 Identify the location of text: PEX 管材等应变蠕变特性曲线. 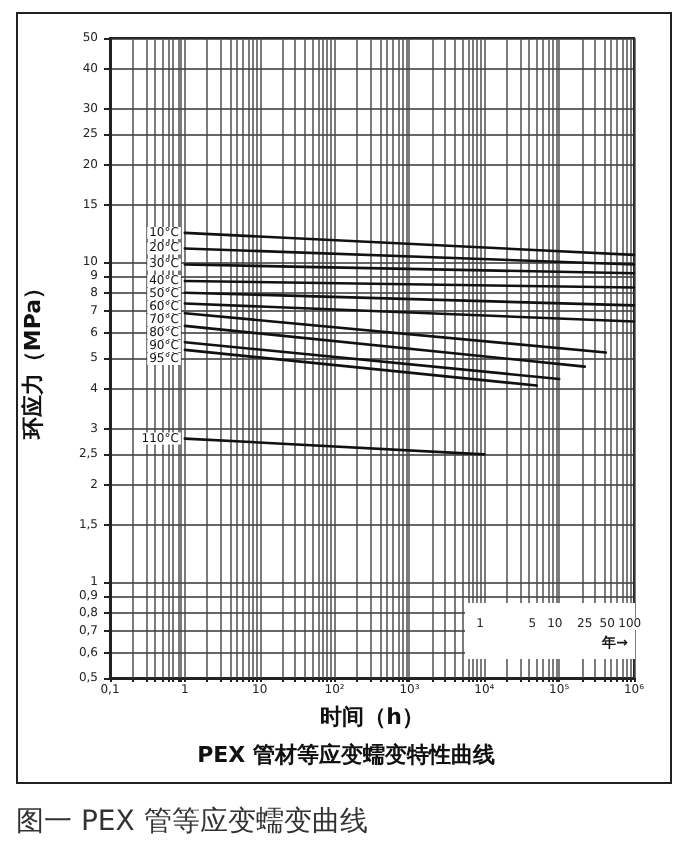
(346, 755).